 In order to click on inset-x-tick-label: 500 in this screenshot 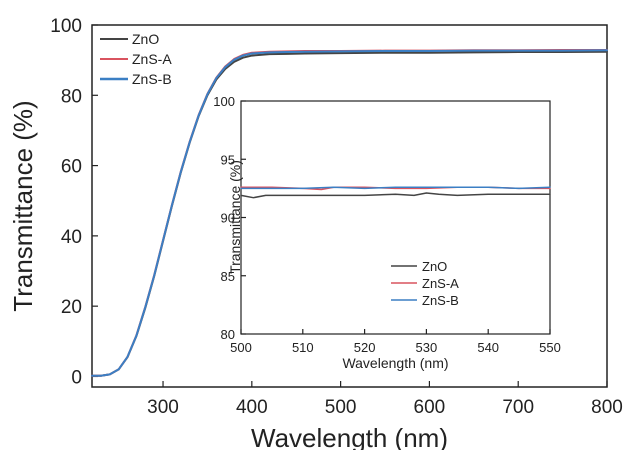, I will do `click(241, 347)`.